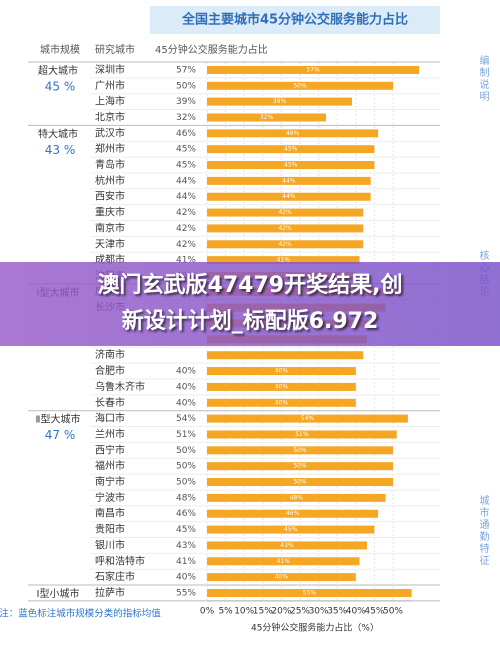  I want to click on x-tick-label: 15%, so click(263, 611).